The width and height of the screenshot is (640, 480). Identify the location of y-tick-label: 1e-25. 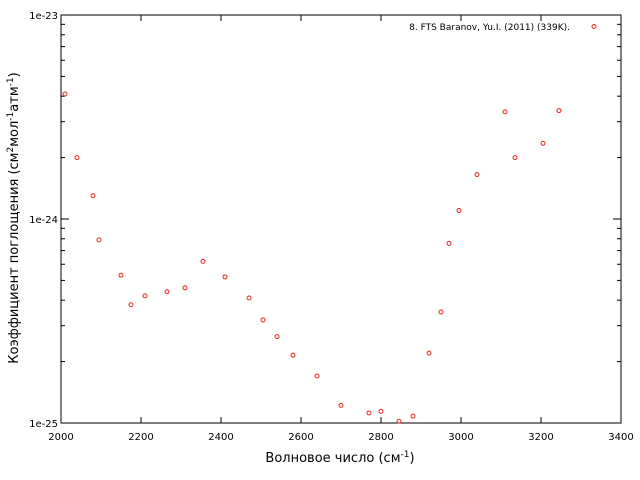
(43, 424).